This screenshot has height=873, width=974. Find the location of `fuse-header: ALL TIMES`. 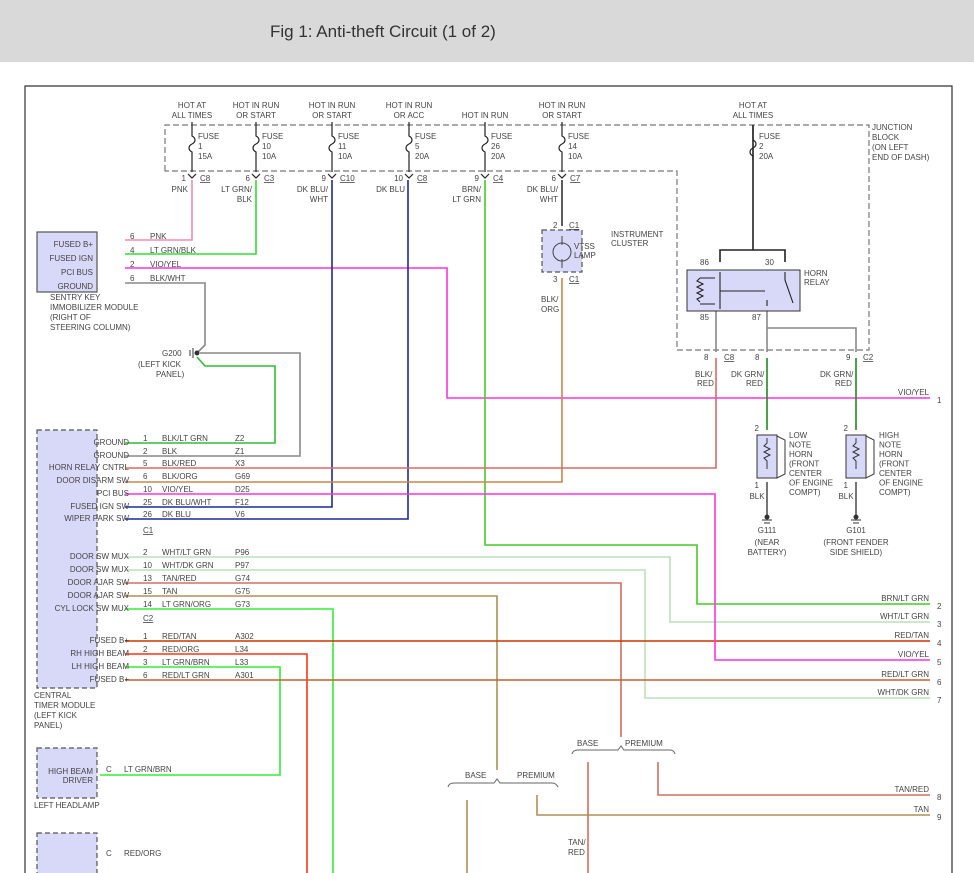

fuse-header: ALL TIMES is located at coordinates (753, 115).